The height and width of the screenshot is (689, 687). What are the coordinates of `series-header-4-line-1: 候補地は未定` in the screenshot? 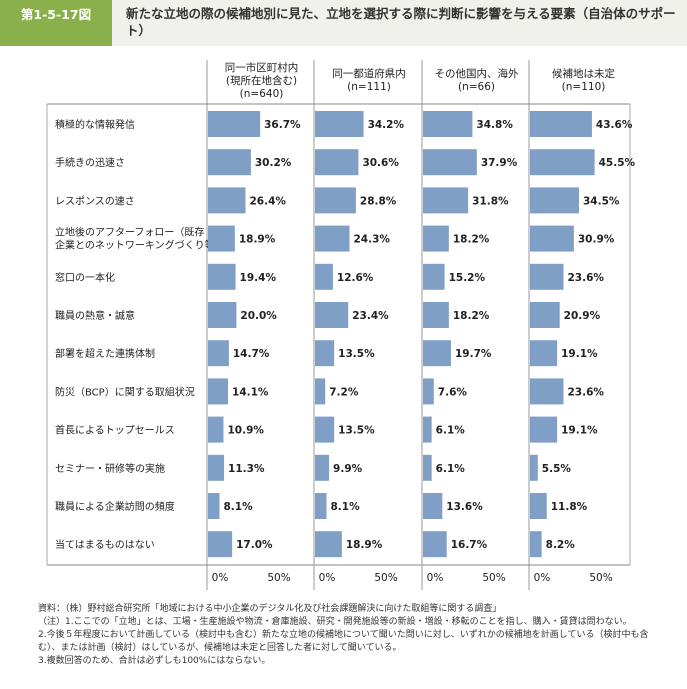 It's located at (583, 73).